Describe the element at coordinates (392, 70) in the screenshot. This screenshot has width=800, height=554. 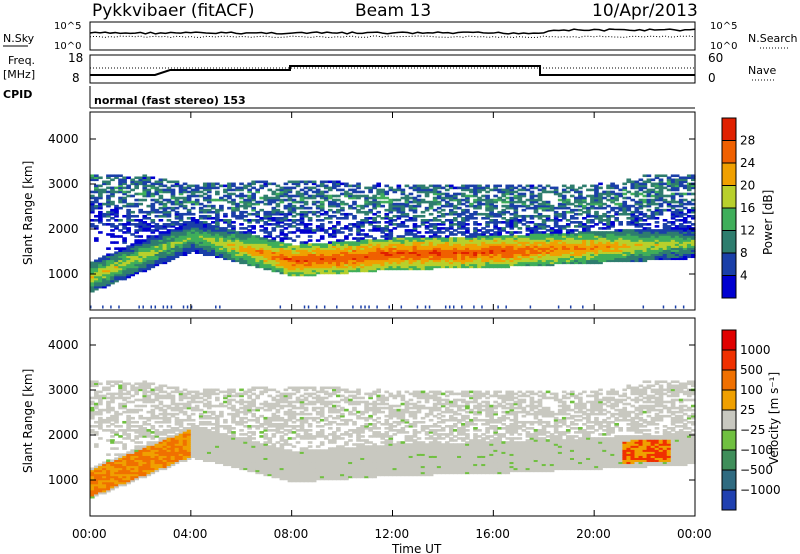
I see `freq-traces` at that location.